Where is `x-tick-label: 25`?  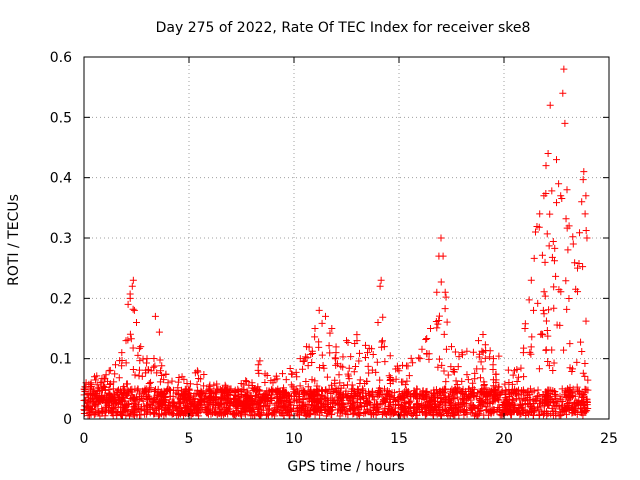
x-tick-label: 25 is located at coordinates (609, 439).